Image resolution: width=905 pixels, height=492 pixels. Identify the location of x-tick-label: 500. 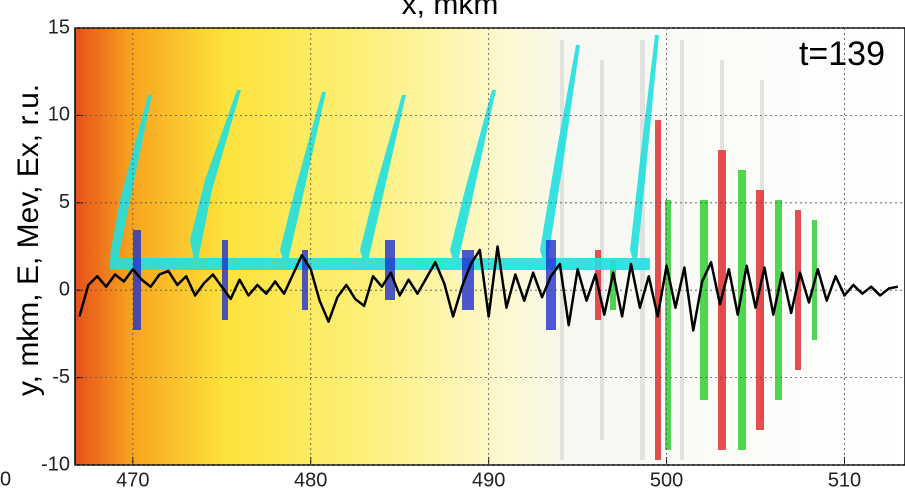
(666, 480).